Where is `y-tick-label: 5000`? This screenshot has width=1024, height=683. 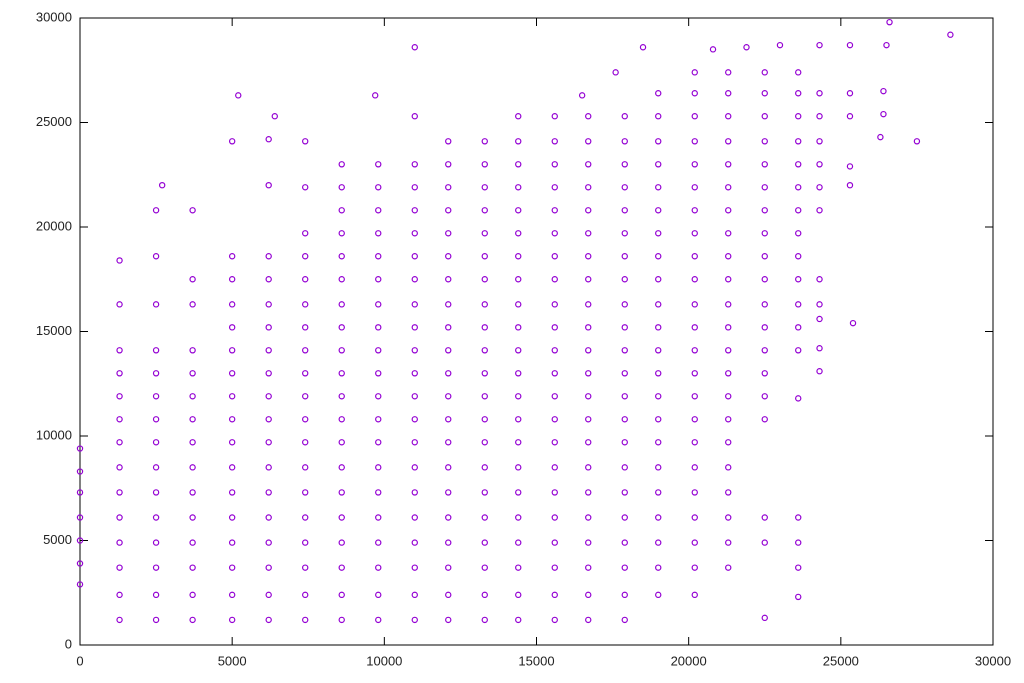
y-tick-label: 5000 is located at coordinates (57, 539).